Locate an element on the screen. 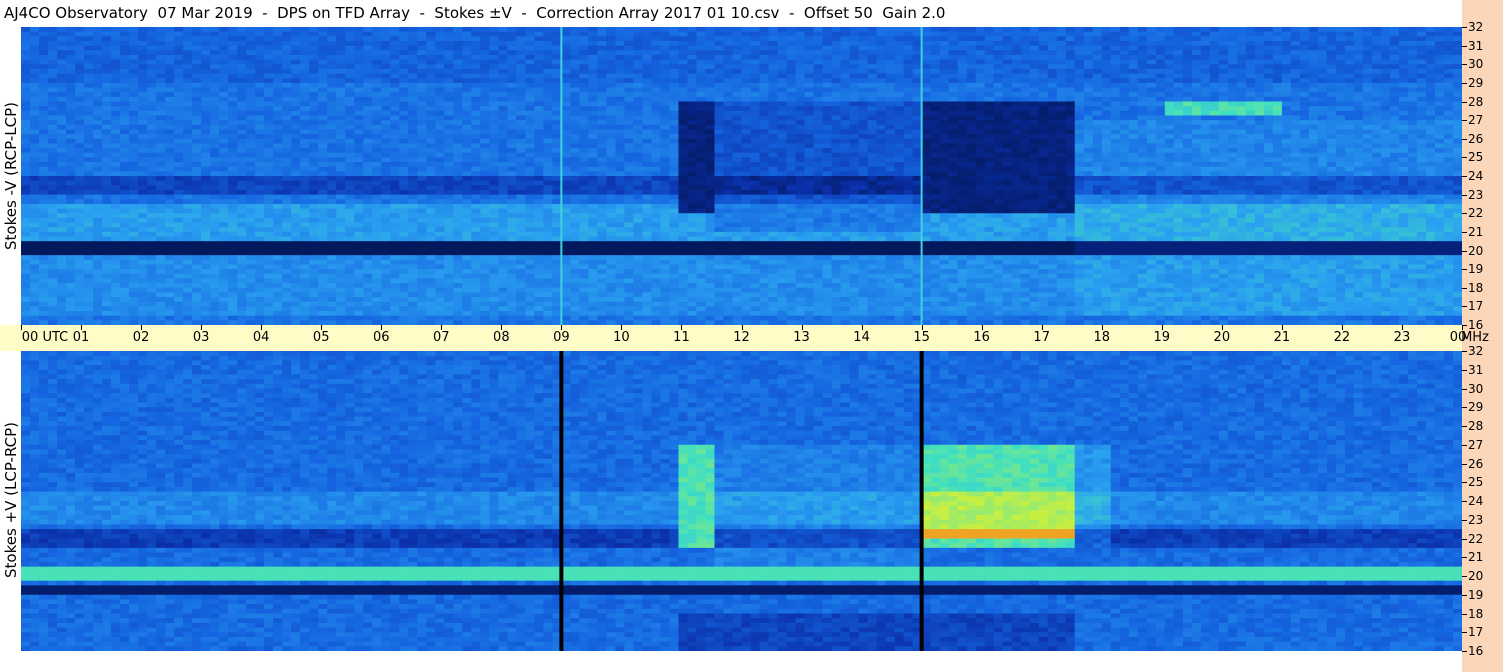  time-tick-label: 11 is located at coordinates (681, 337).